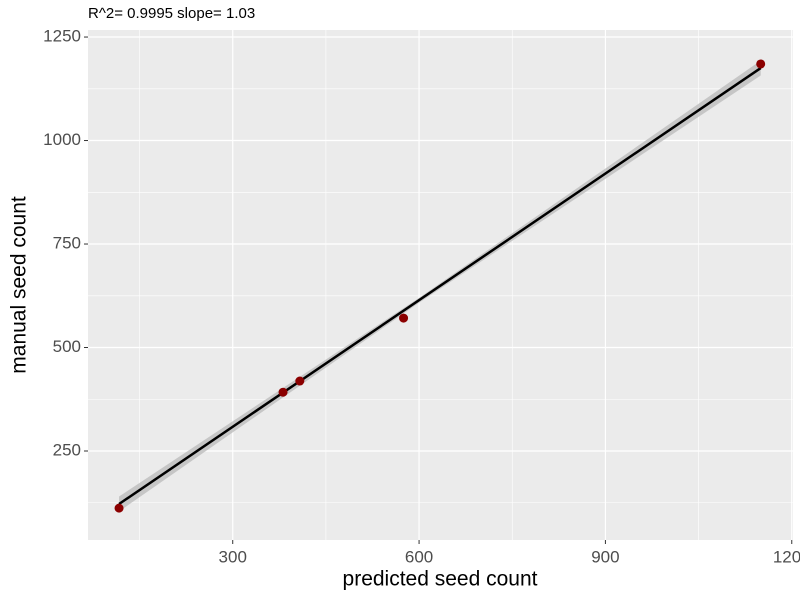 The height and width of the screenshot is (600, 800). What do you see at coordinates (62, 139) in the screenshot?
I see `y-tick-label: 1000` at bounding box center [62, 139].